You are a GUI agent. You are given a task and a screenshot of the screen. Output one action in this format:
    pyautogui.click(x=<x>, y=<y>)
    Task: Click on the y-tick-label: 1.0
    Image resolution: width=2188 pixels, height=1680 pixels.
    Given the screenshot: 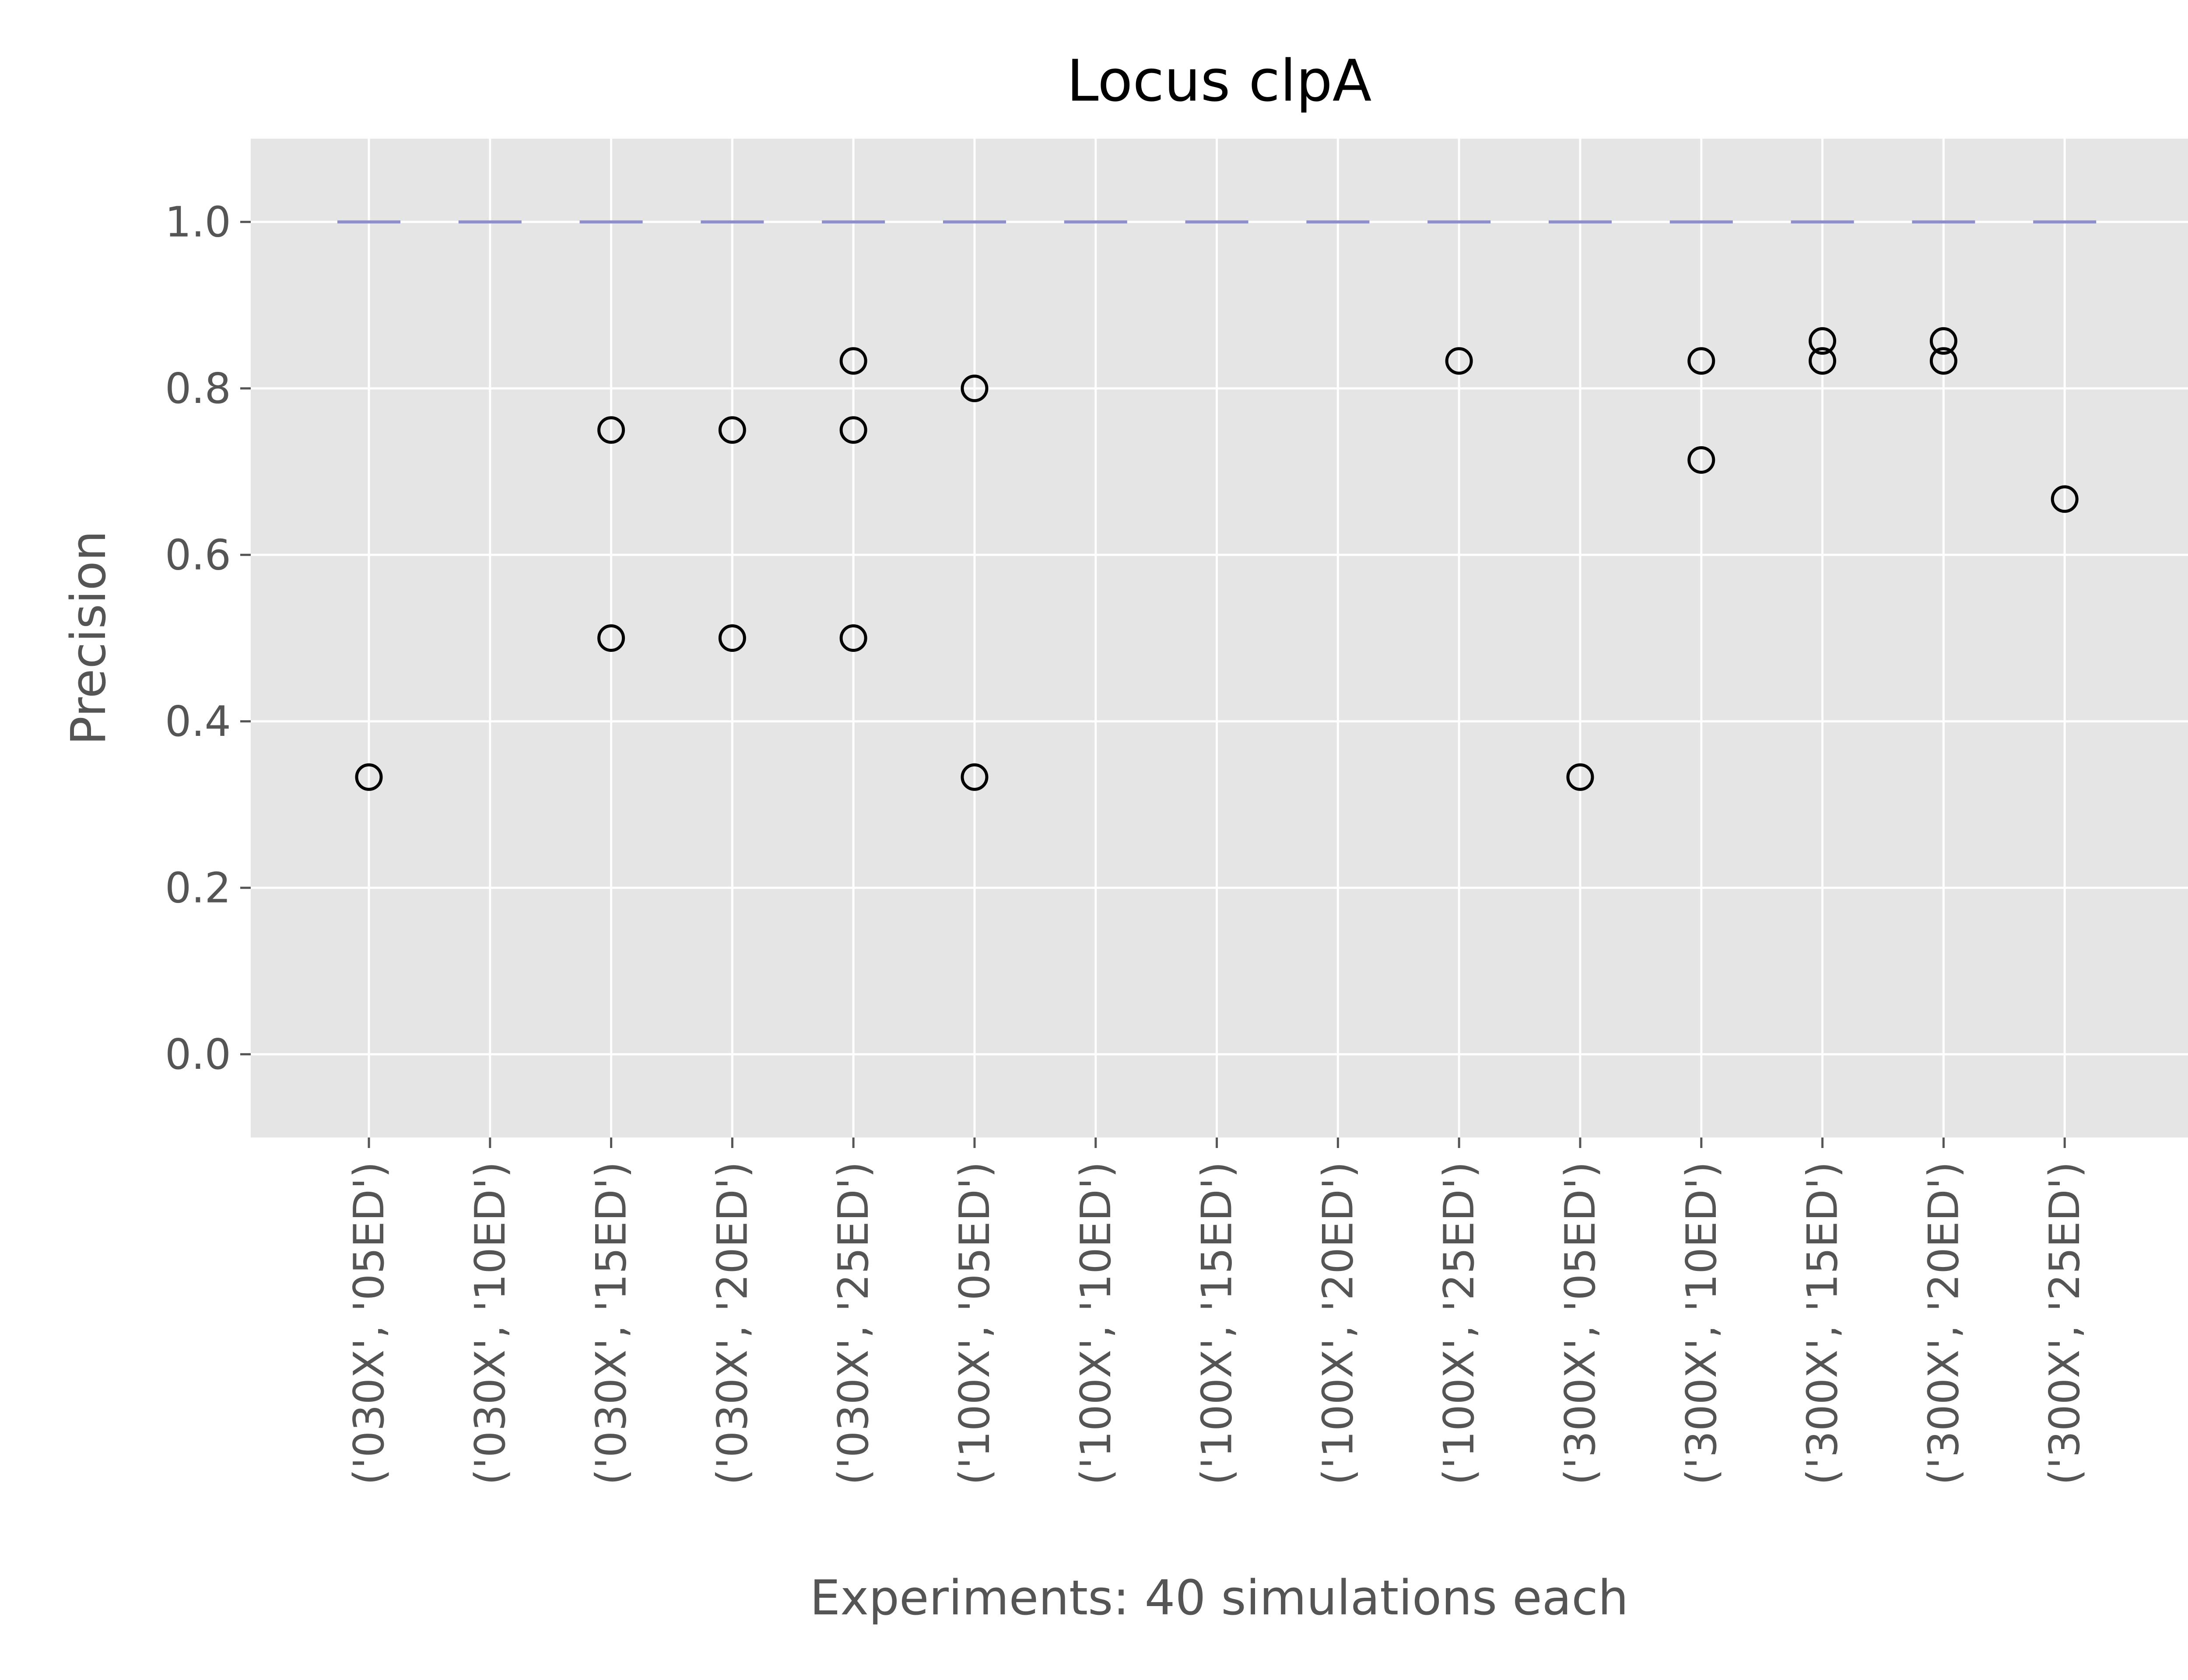 What is the action you would take?
    pyautogui.click(x=198, y=222)
    